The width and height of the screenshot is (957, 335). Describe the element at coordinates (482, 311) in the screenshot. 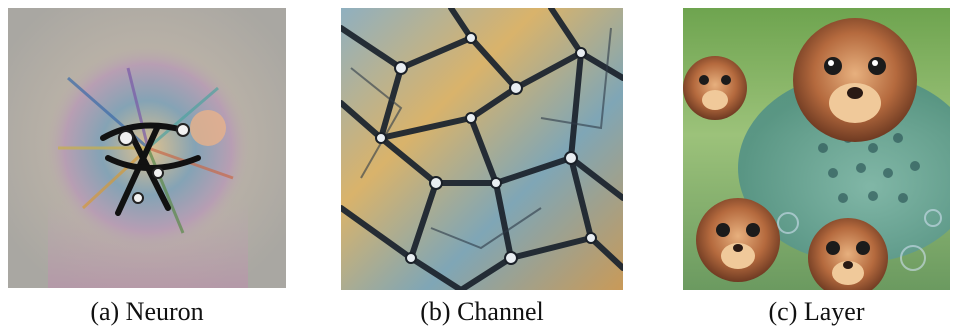

I see `caption-channel: (b) Channel` at that location.